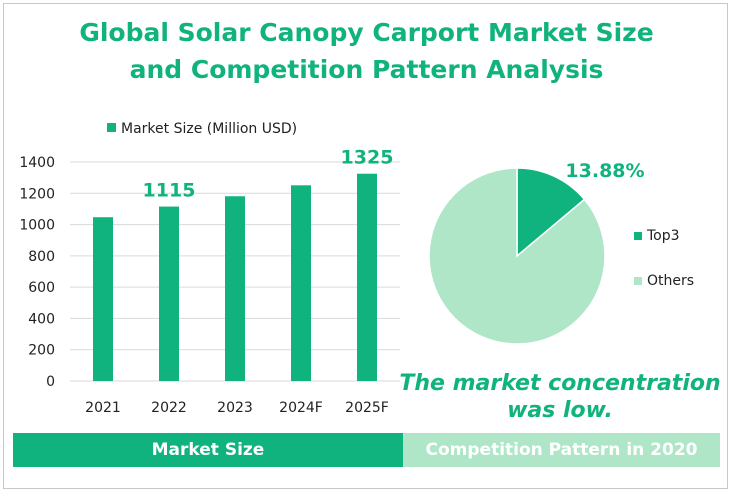  I want to click on bar-2021, so click(103, 299).